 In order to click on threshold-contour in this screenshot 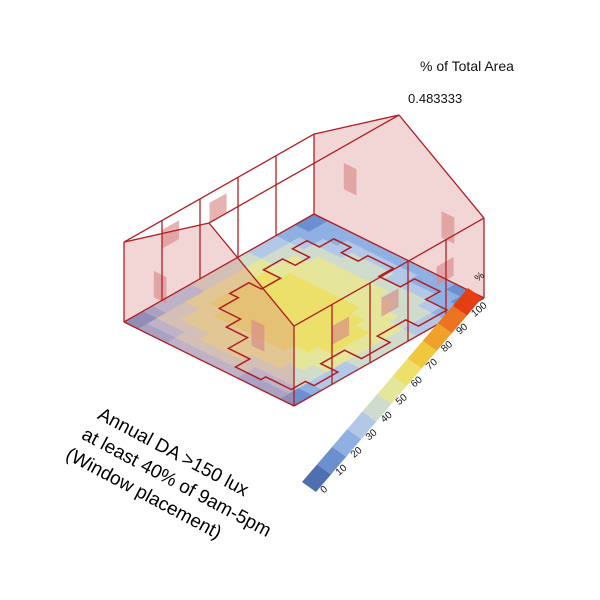, I will do `click(333, 314)`.